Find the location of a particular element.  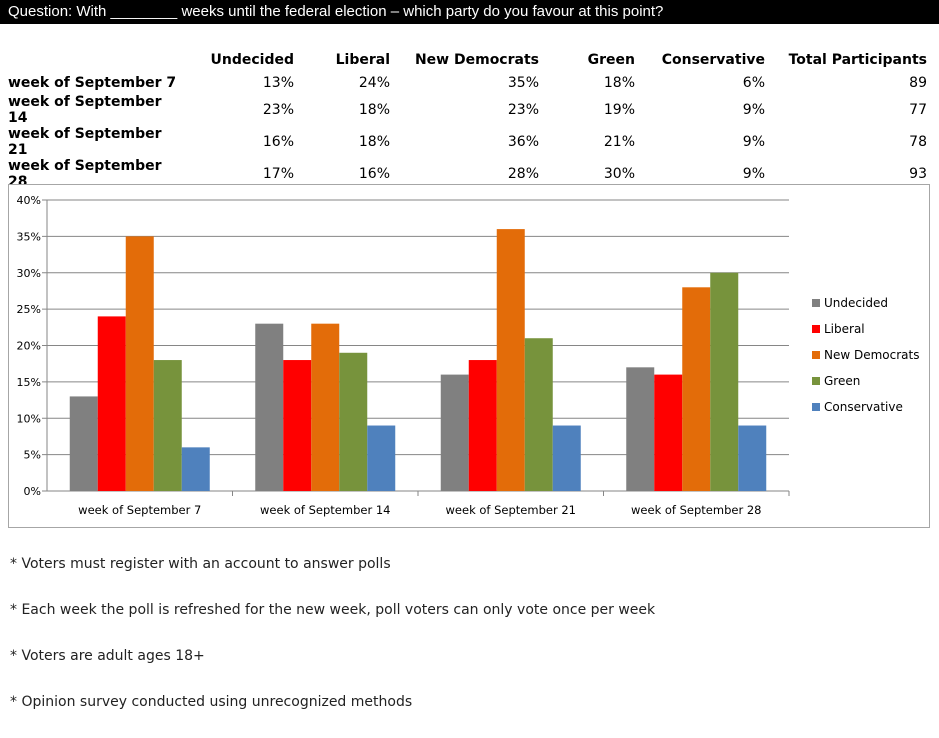

table-cell: 24% is located at coordinates (374, 82).